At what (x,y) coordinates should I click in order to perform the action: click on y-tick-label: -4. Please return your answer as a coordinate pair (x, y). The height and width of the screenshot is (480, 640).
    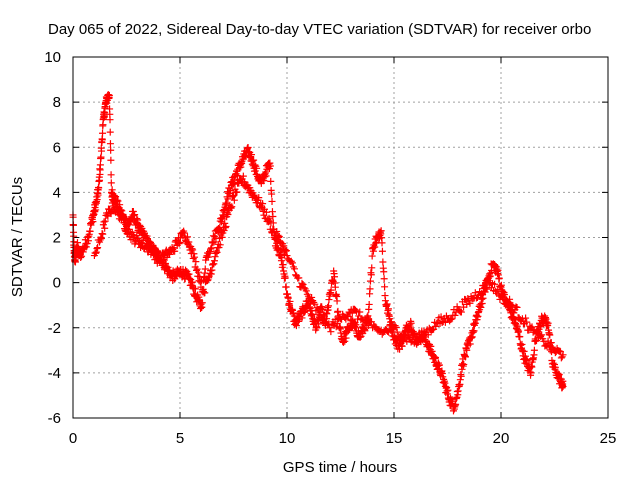
    Looking at the image, I should click on (54, 373).